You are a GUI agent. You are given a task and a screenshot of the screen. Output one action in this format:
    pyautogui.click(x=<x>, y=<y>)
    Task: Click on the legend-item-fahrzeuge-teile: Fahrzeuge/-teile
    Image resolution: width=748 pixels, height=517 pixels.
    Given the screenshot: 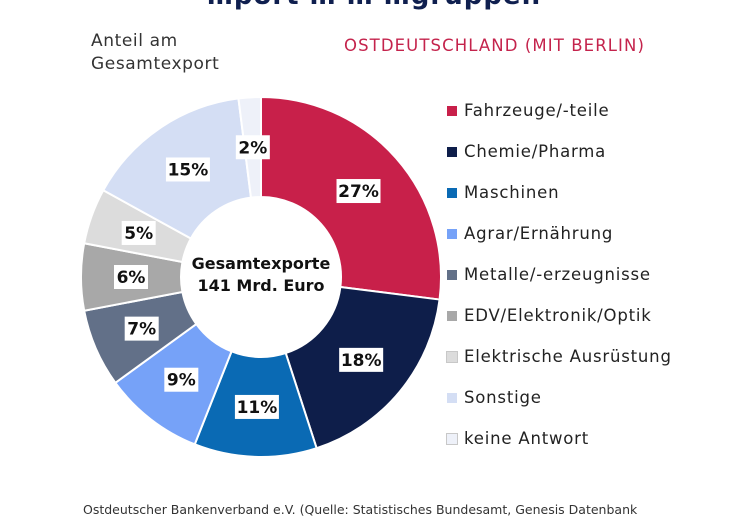 What is the action you would take?
    pyautogui.click(x=559, y=110)
    